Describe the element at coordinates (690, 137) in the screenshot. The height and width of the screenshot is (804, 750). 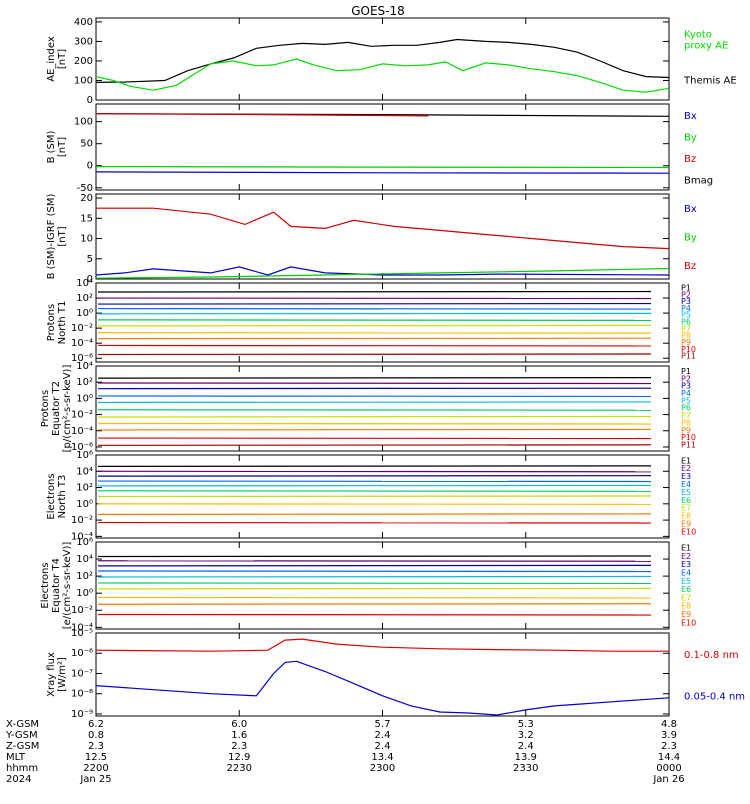
I see `legend-label: By` at that location.